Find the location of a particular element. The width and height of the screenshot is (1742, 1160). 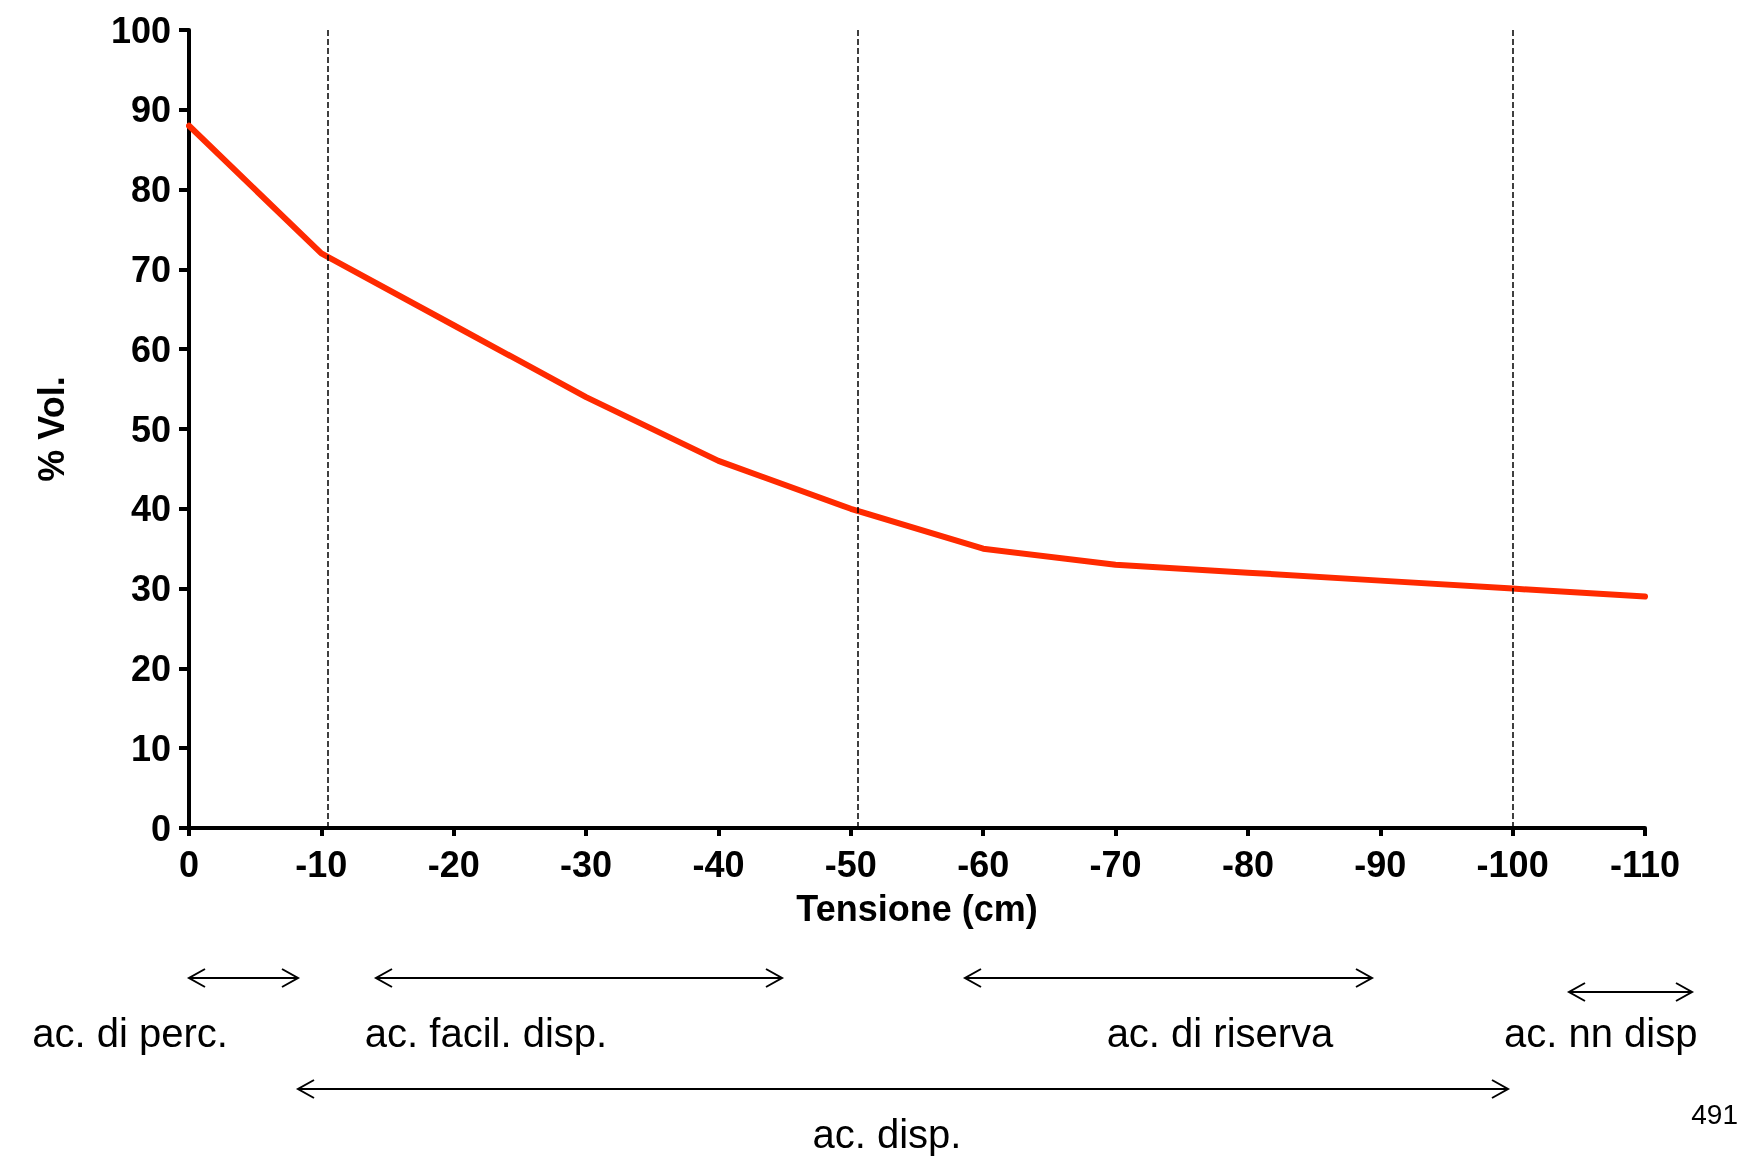

x-tick-label: -100 is located at coordinates (1512, 864).